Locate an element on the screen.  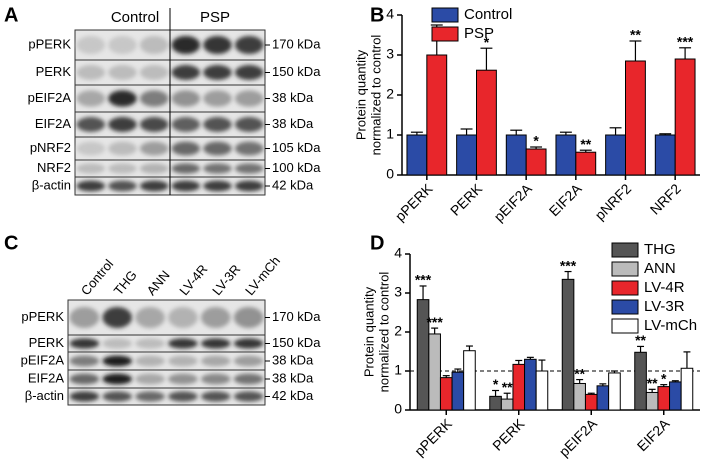
legend-label: LV-3R is located at coordinates (664, 306).